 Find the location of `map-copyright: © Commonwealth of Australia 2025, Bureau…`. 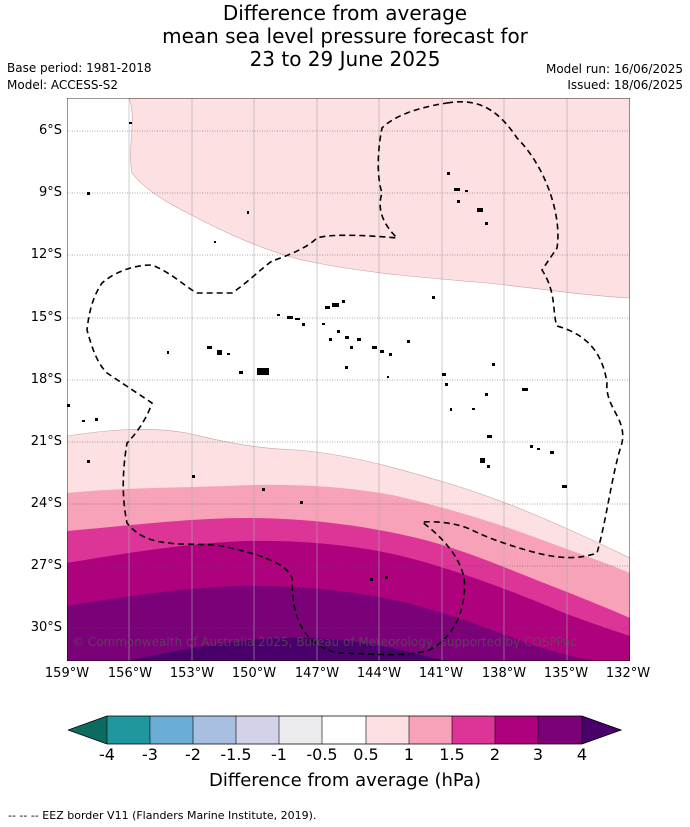

map-copyright: © Commonwealth of Australia 2025, Bureau… is located at coordinates (324, 642).